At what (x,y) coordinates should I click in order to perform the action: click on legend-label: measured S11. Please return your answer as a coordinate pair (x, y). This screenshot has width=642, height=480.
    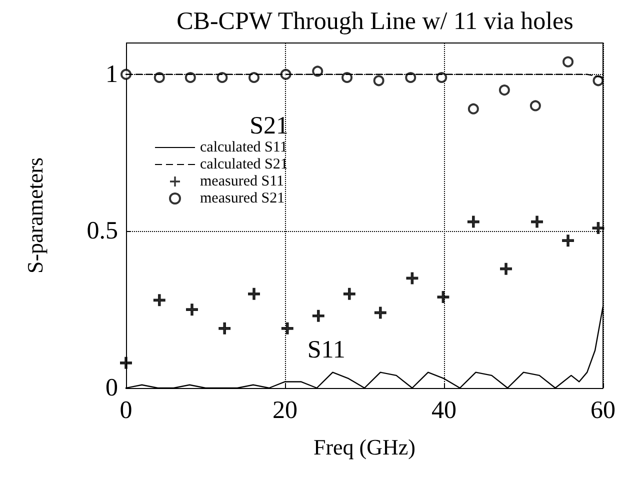
    Looking at the image, I should click on (242, 182).